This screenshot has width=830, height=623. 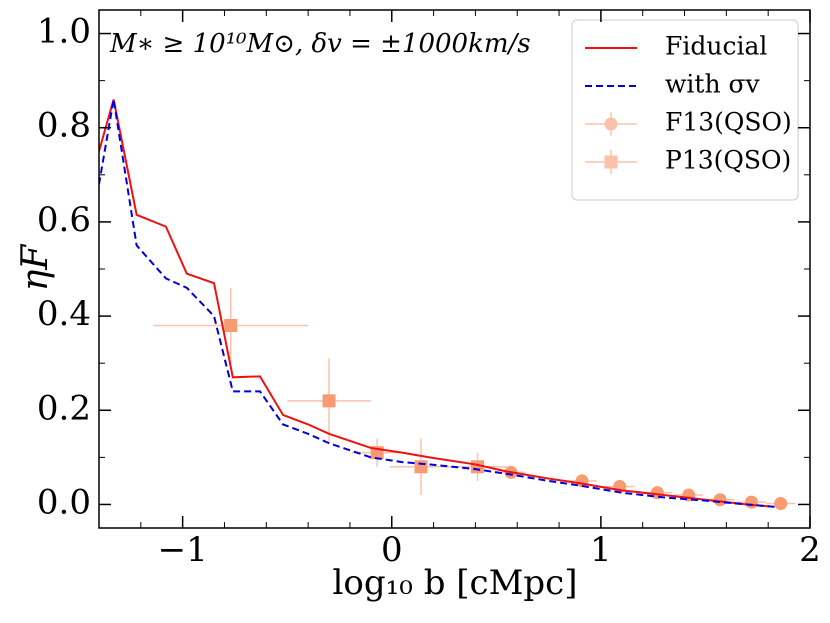 I want to click on annotation: M∗ ≥ 10¹⁰M⊙, δv = ±1000km/s, so click(x=320, y=44).